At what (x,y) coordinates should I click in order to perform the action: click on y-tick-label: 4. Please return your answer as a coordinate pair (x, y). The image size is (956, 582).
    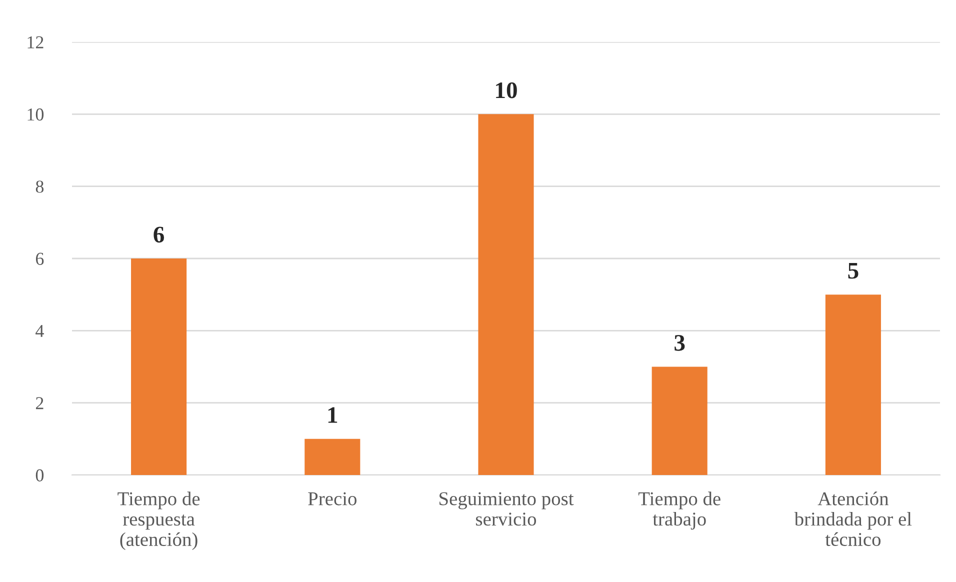
    Looking at the image, I should click on (40, 331).